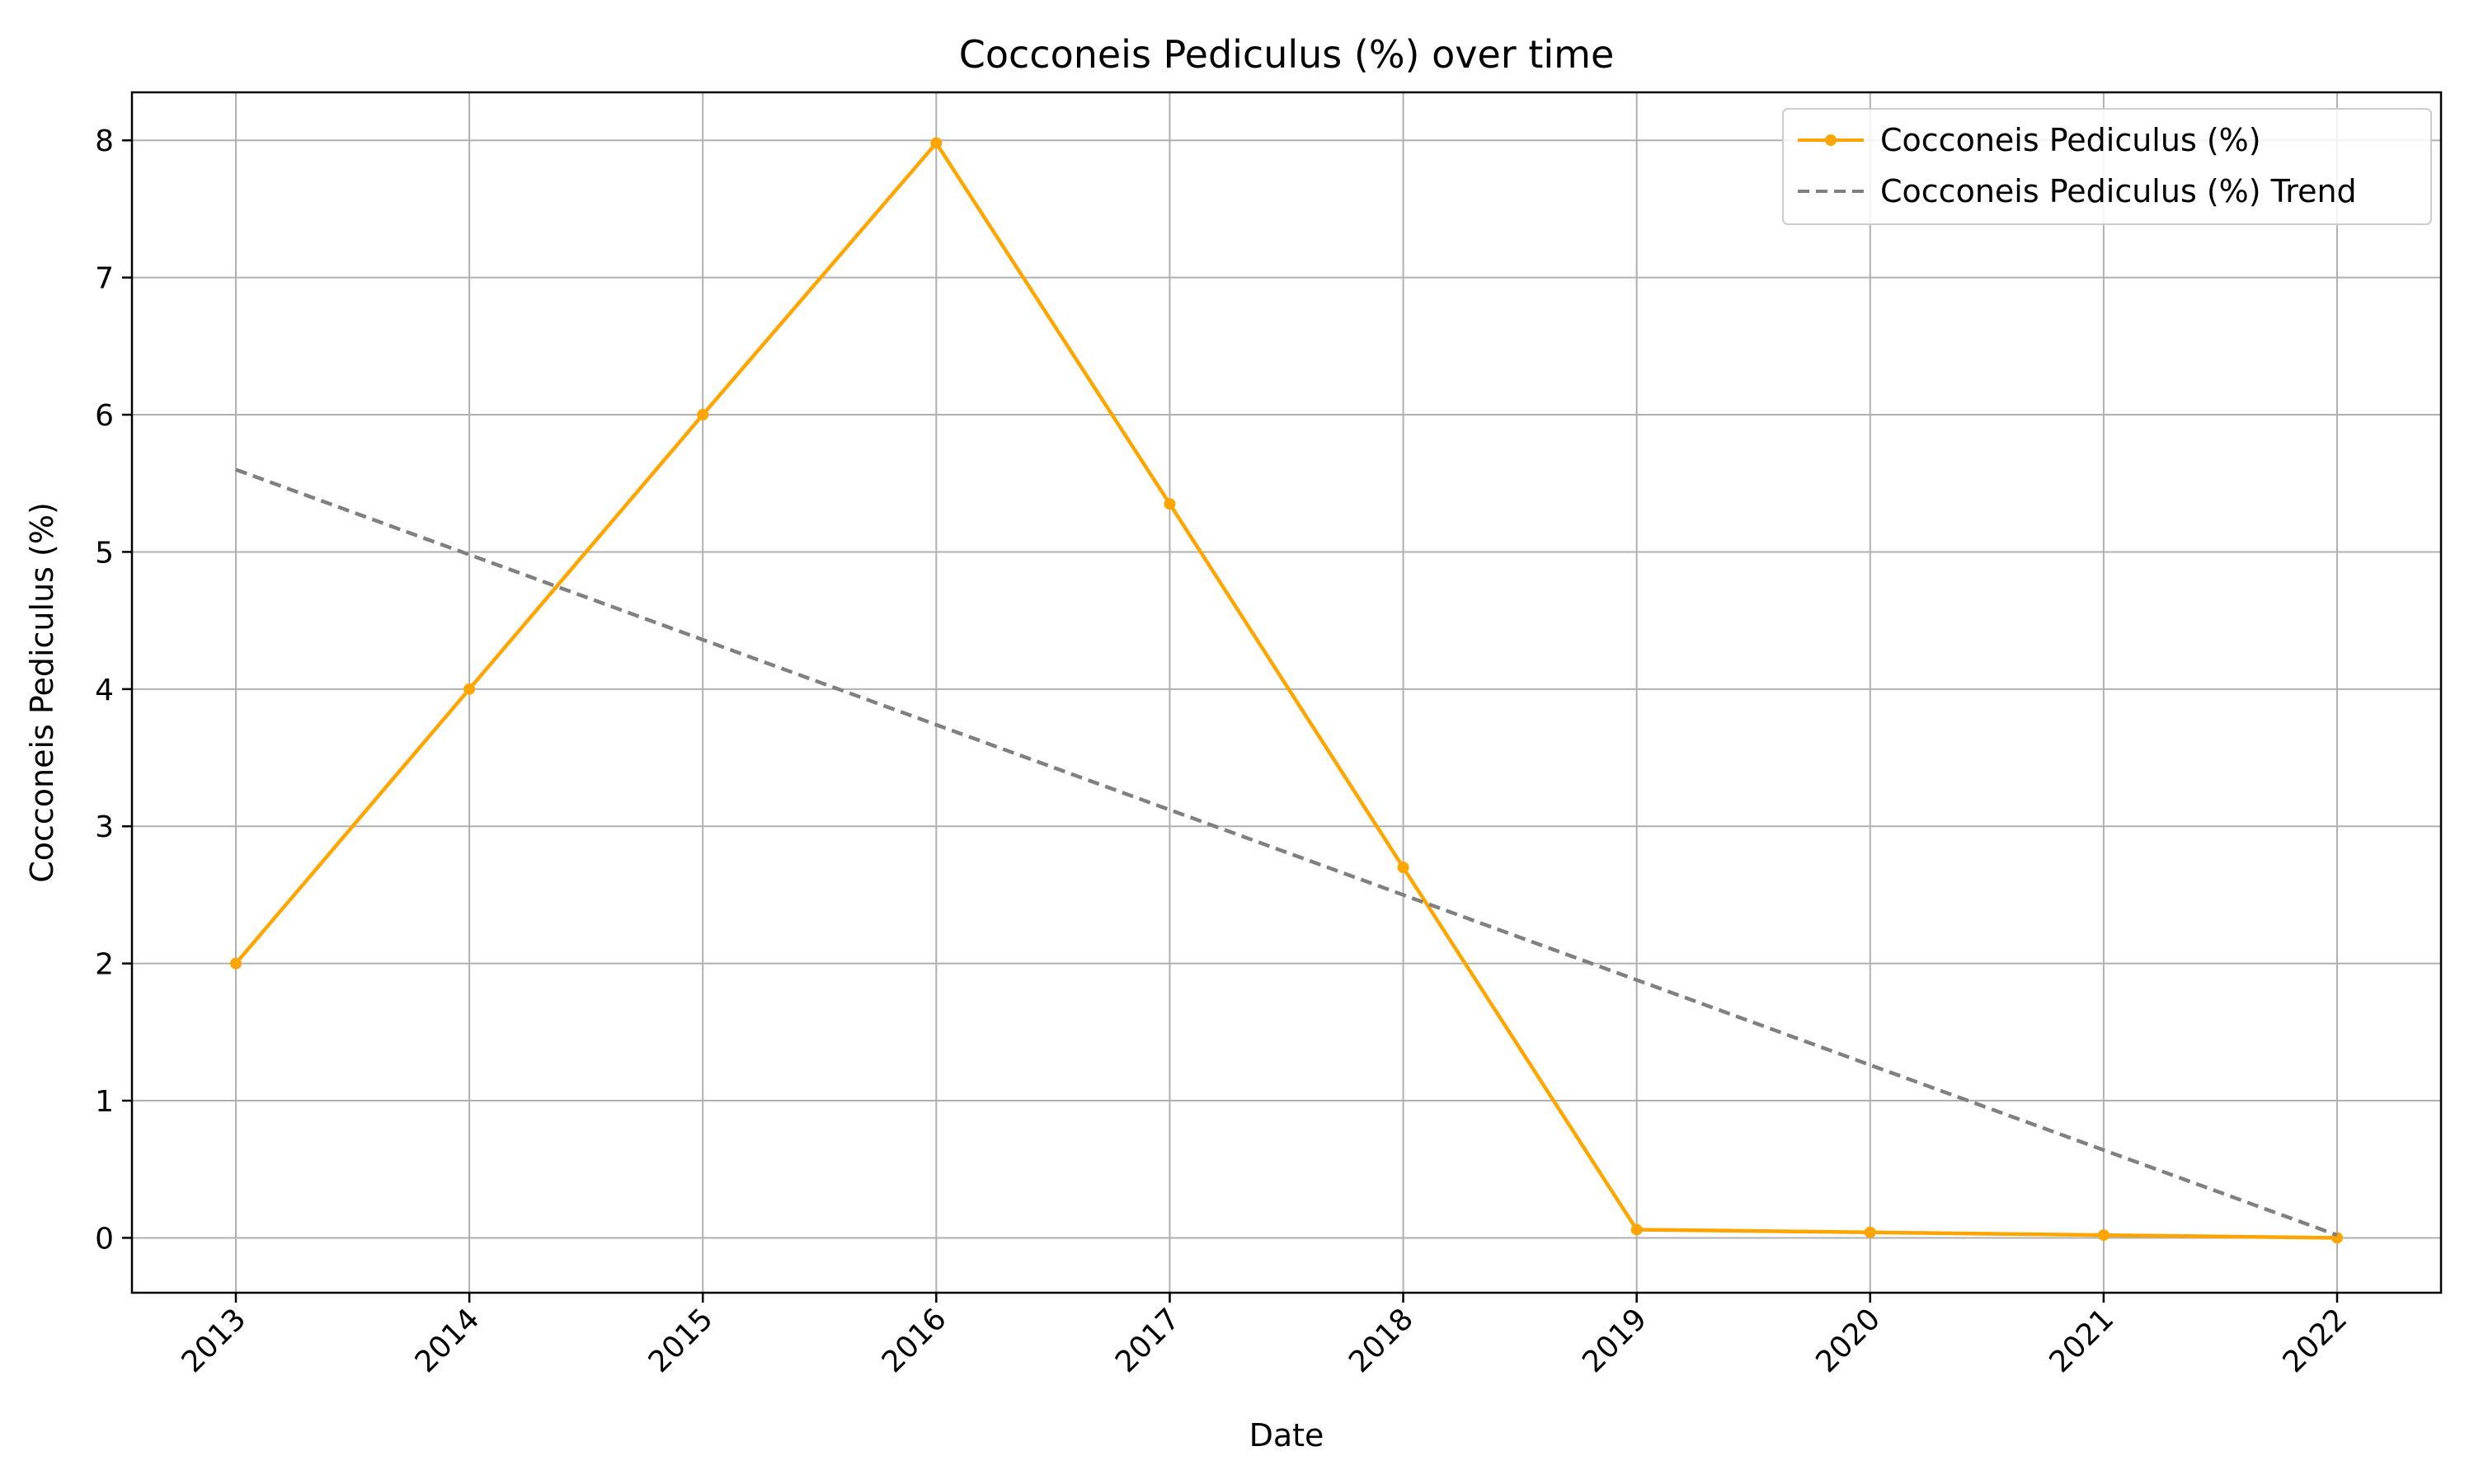 This screenshot has width=2474, height=1484. I want to click on y-tick-label: 8, so click(104, 141).